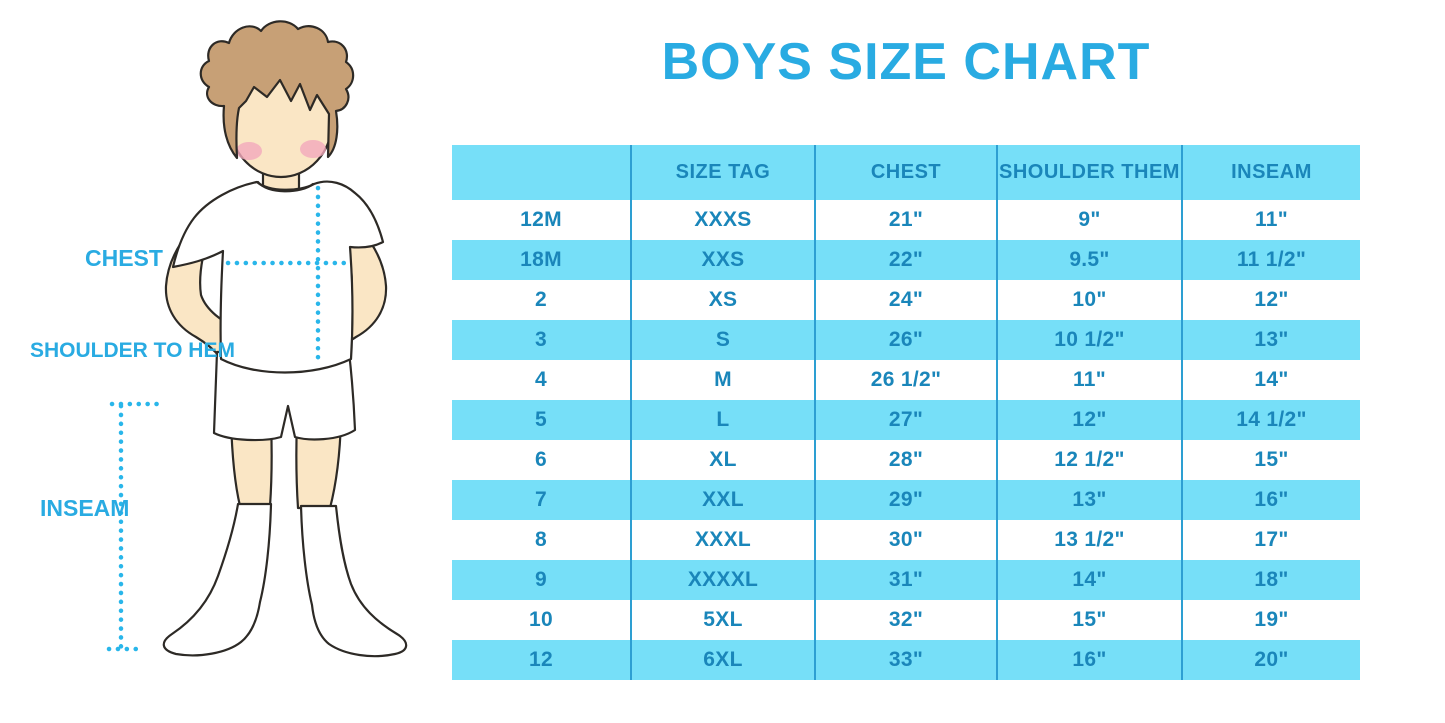 This screenshot has height=723, width=1445. I want to click on boy-blush-left, so click(249, 151).